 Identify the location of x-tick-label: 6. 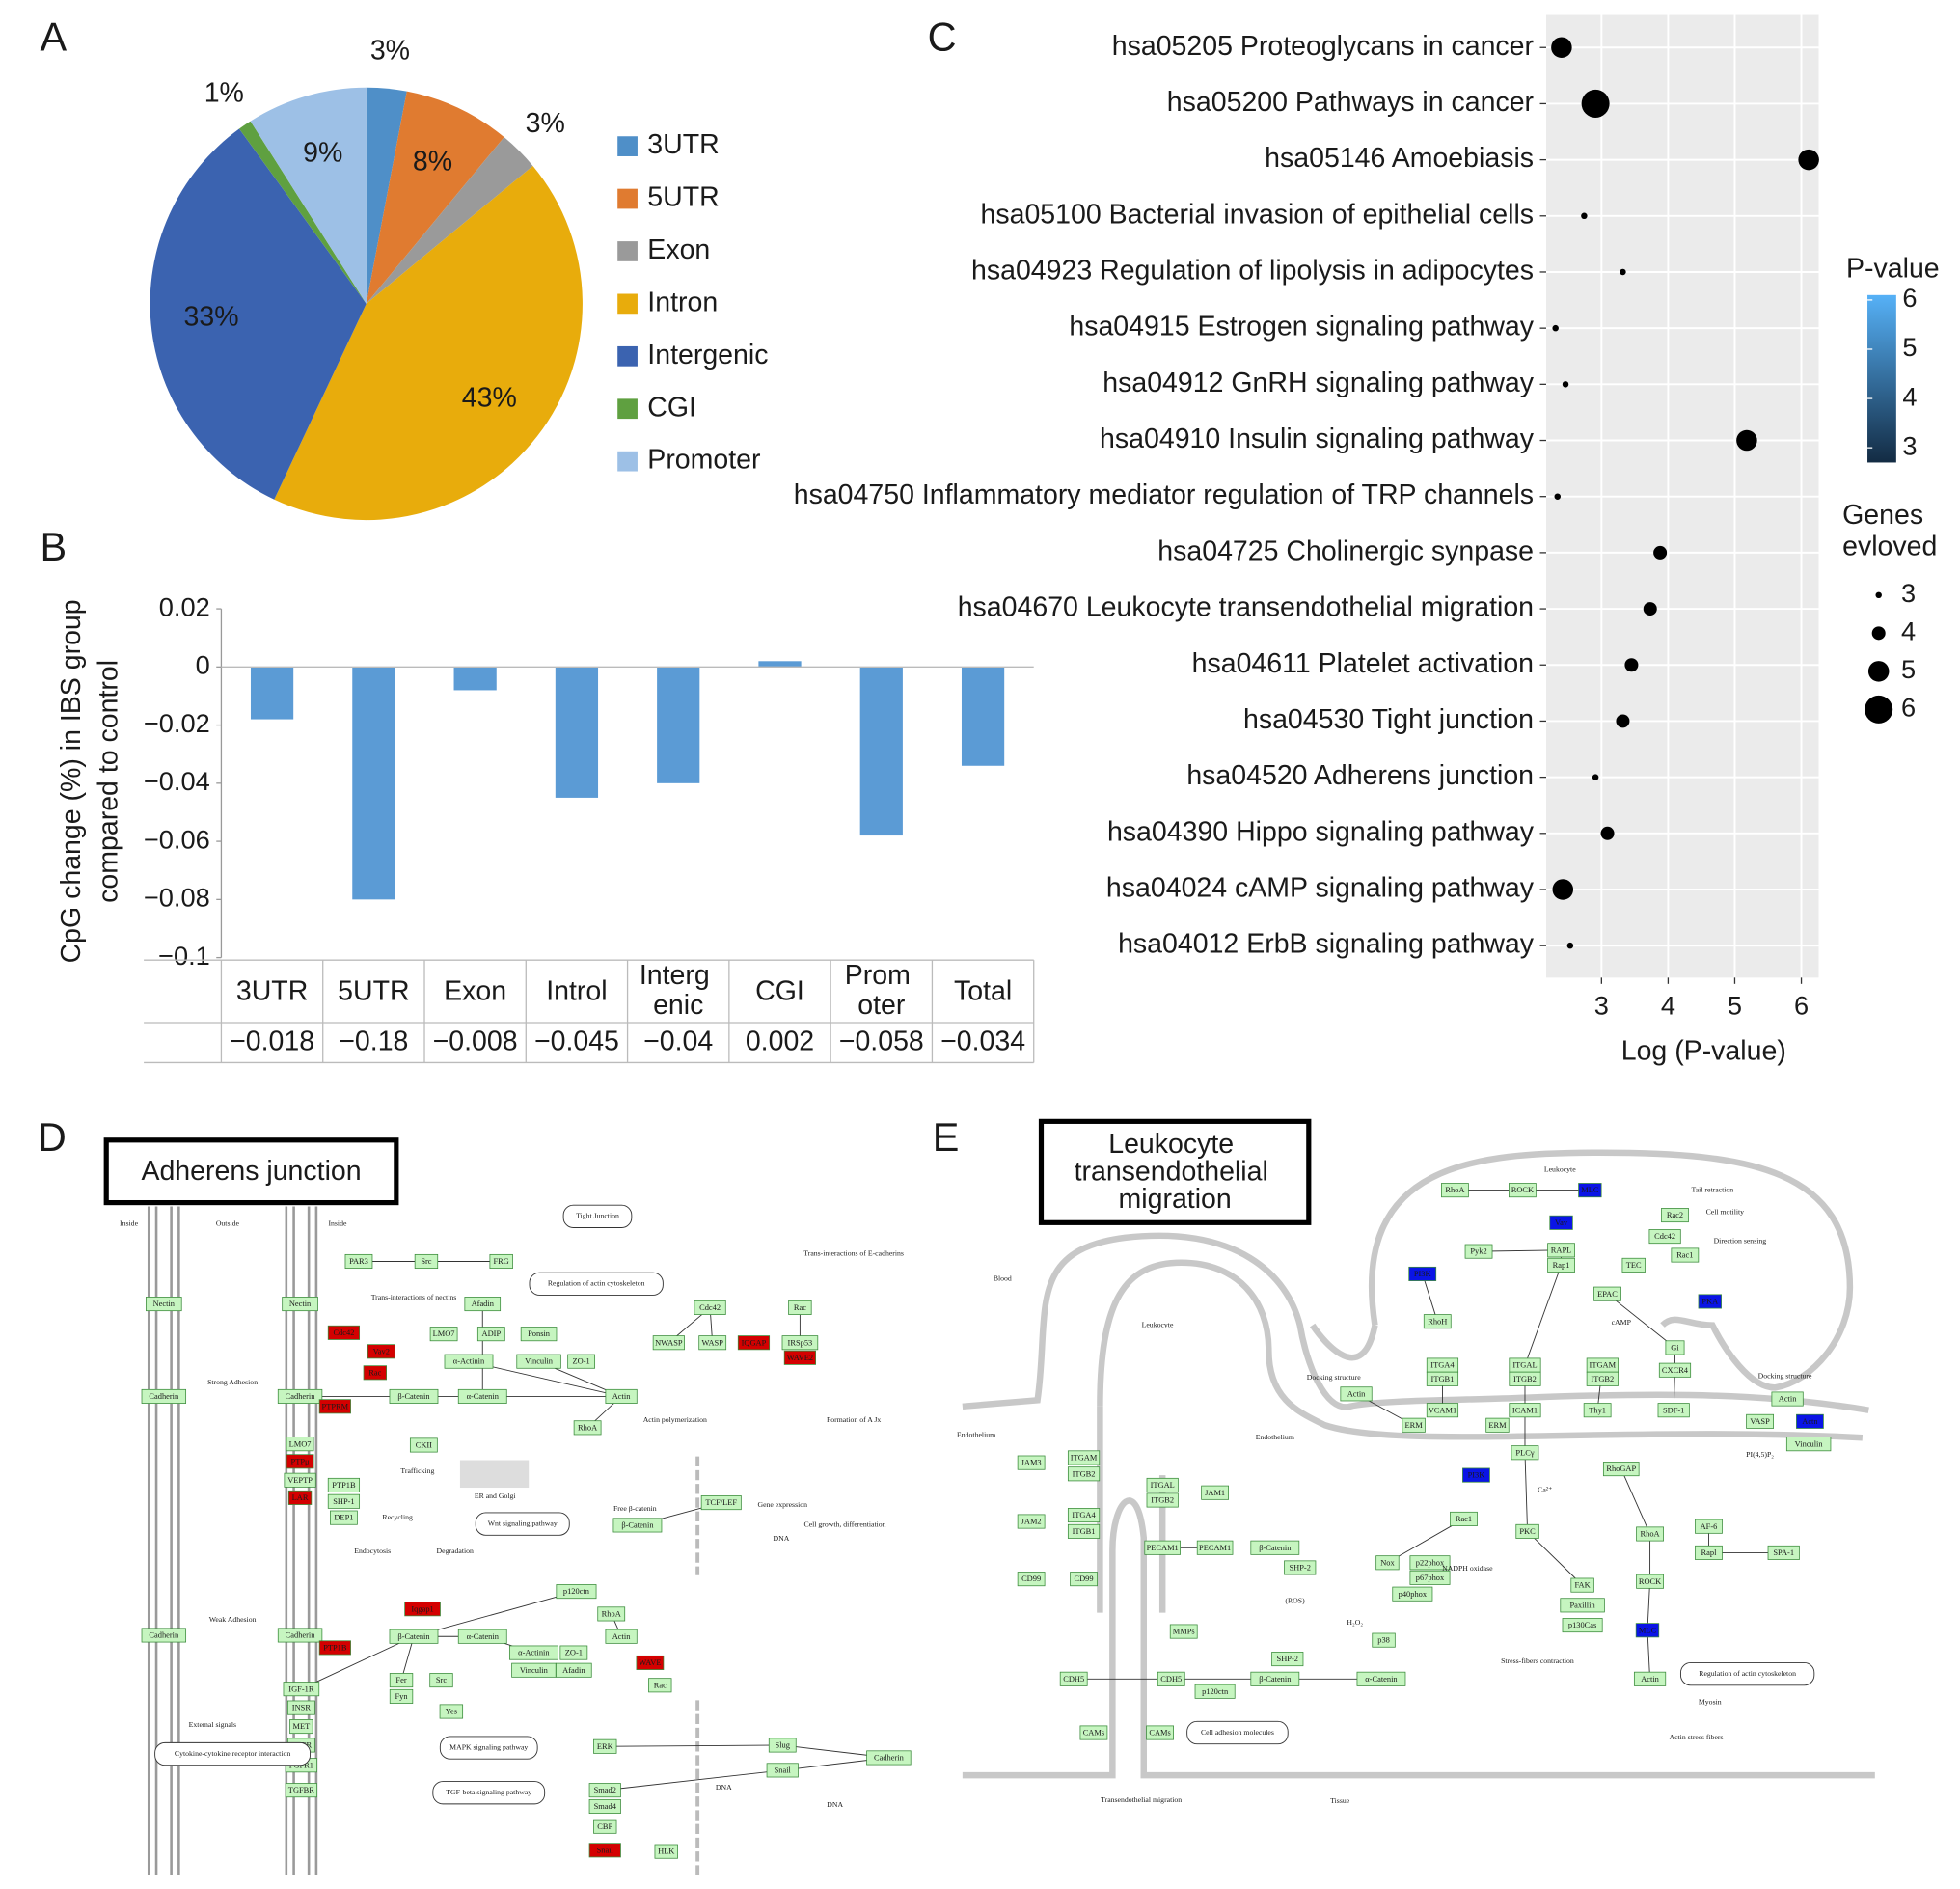
(1801, 1006).